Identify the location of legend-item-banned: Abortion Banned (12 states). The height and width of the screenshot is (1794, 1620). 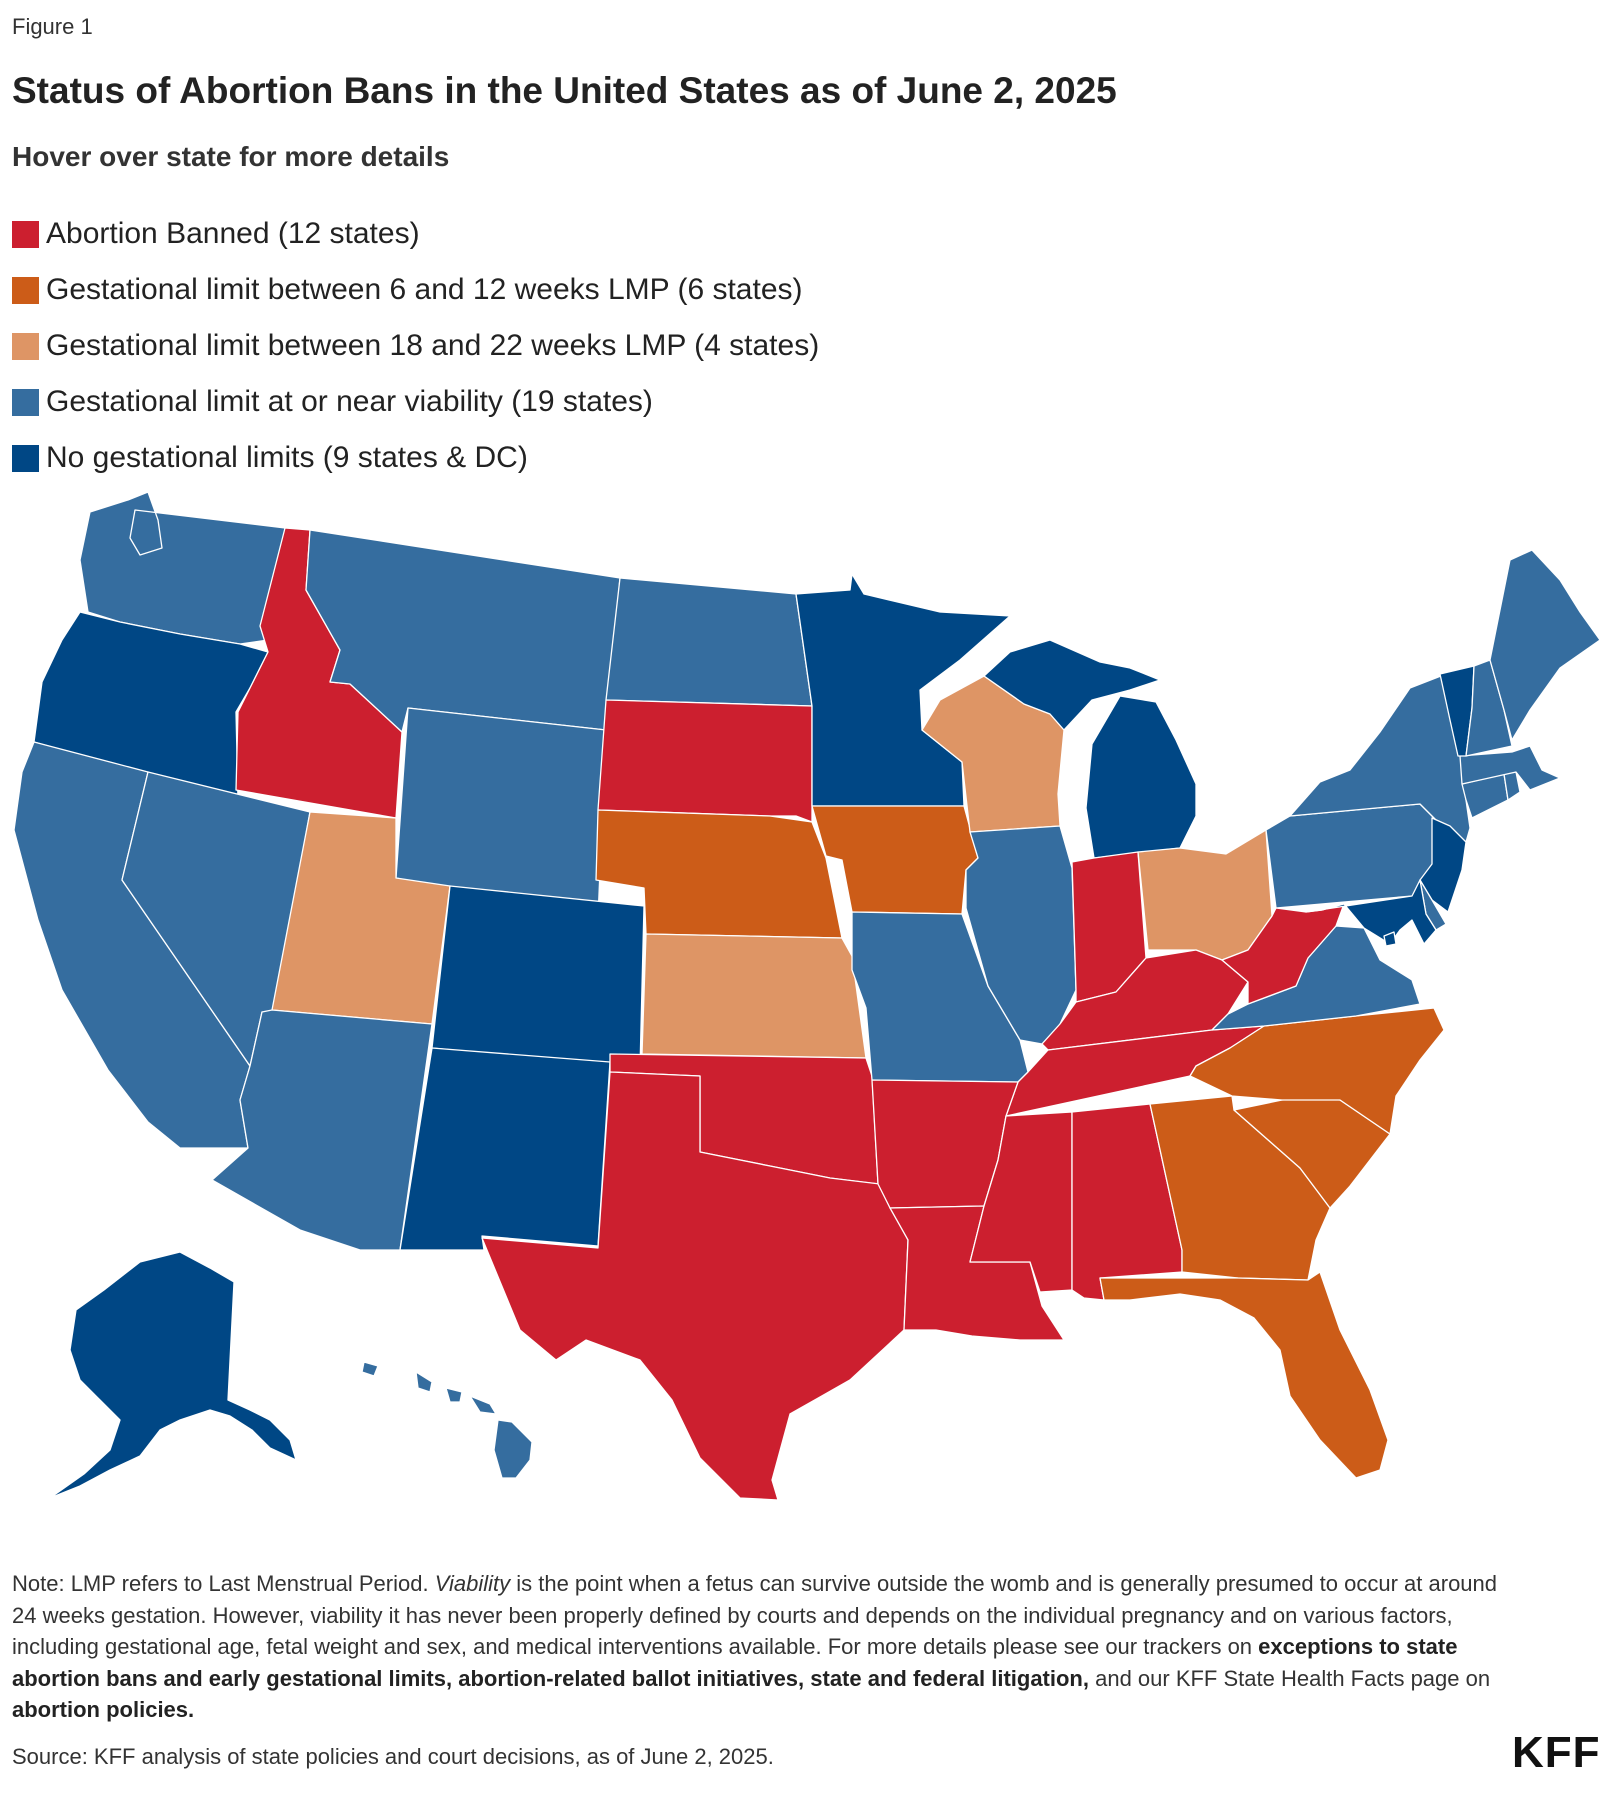
(415, 234).